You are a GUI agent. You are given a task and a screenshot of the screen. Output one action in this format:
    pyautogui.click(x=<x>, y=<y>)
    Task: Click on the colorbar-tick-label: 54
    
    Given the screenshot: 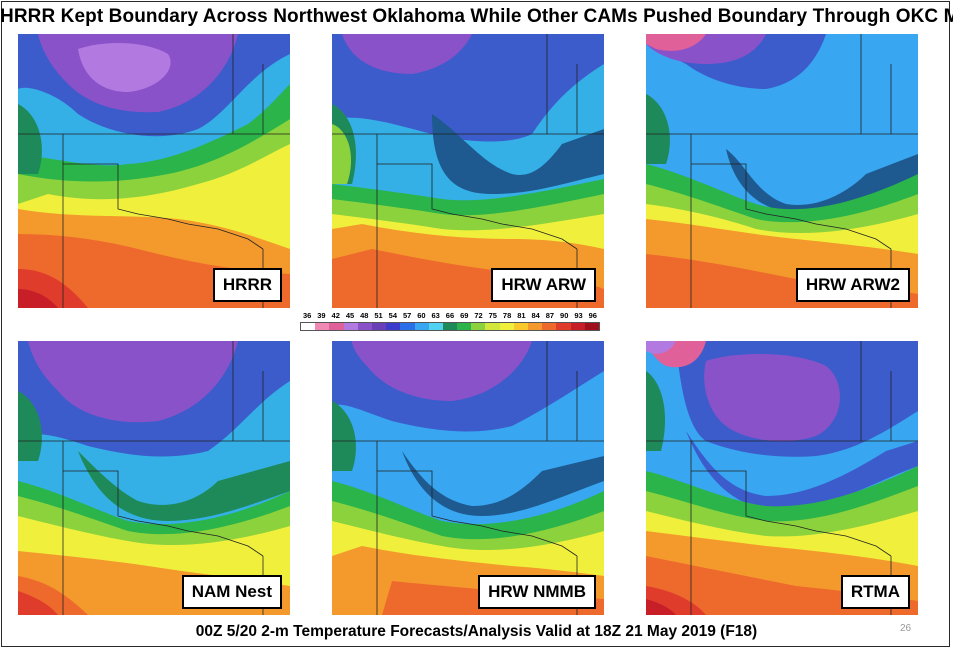 What is the action you would take?
    pyautogui.click(x=392, y=315)
    